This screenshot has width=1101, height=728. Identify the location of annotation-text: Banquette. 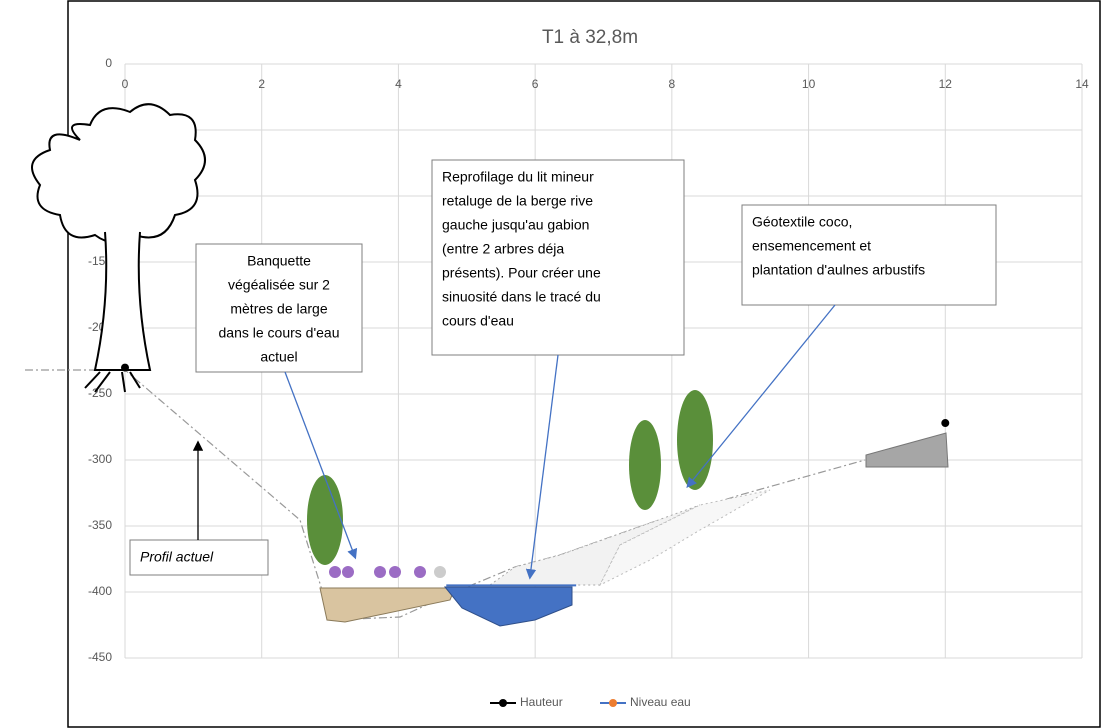
(279, 261).